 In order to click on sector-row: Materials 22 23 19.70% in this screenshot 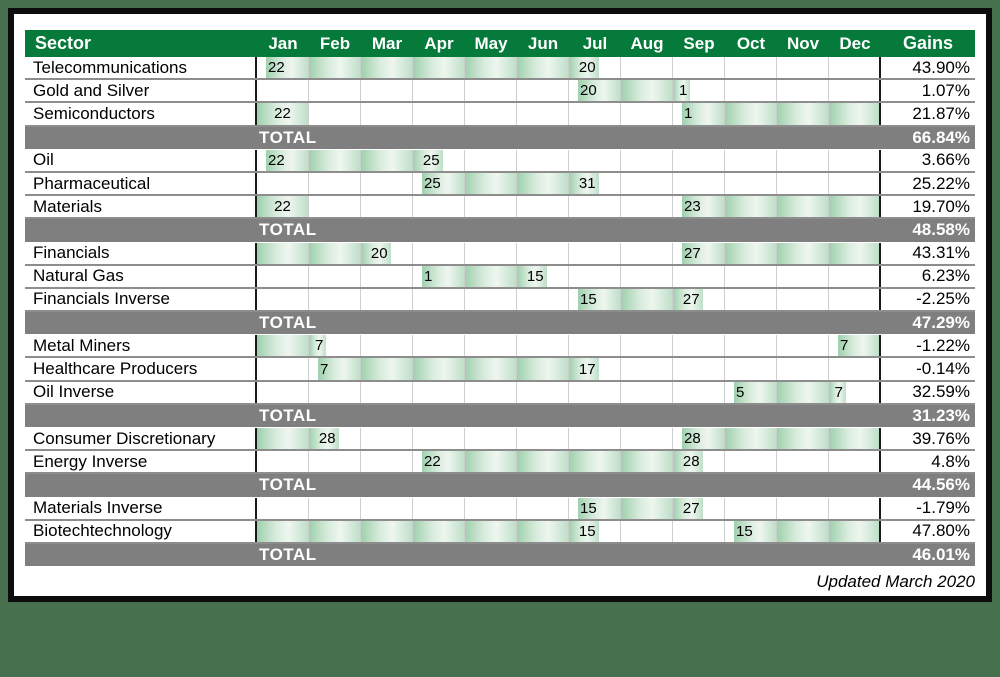, I will do `click(500, 208)`.